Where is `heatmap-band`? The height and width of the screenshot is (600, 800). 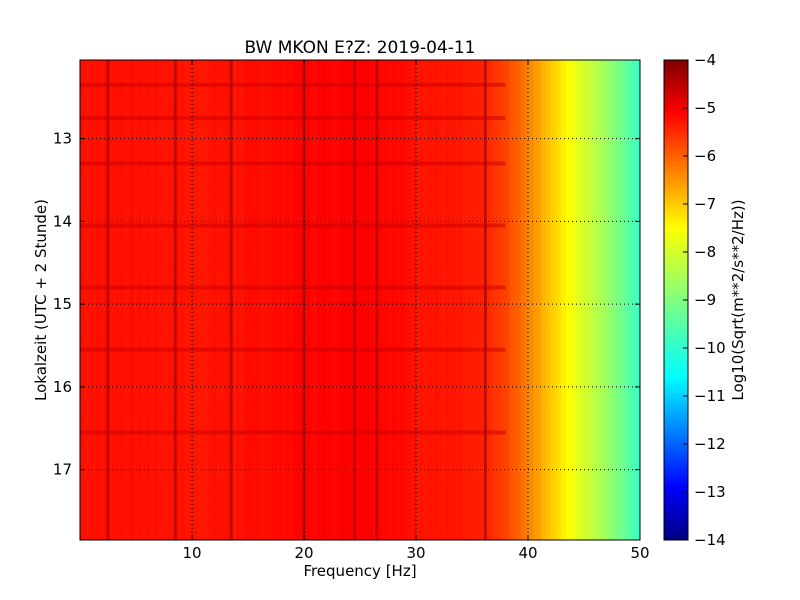
heatmap-band is located at coordinates (293, 432).